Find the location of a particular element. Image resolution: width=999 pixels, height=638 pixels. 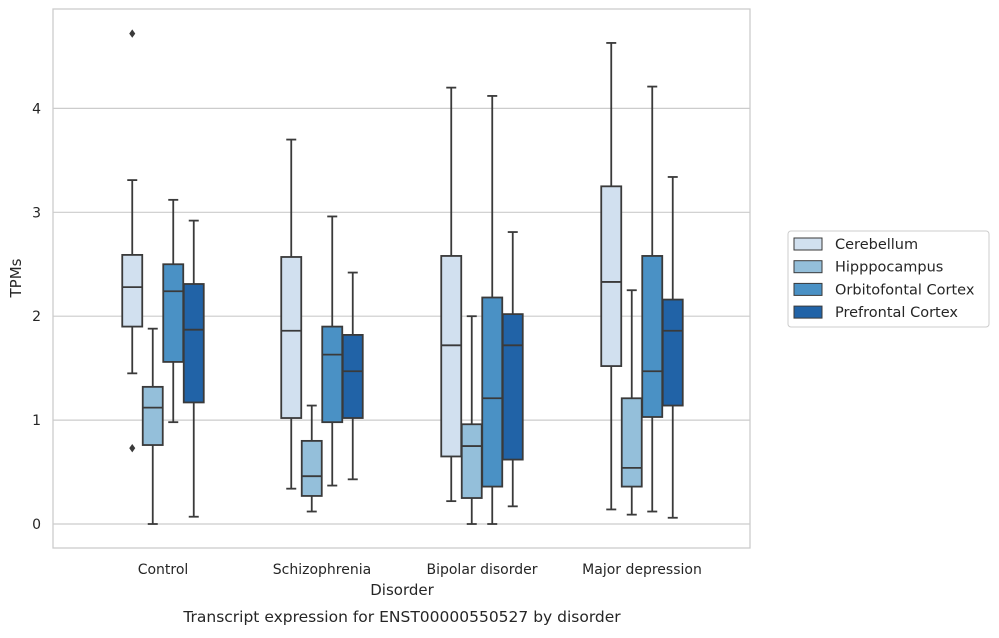

legend-label: Hipppocampus is located at coordinates (889, 268).